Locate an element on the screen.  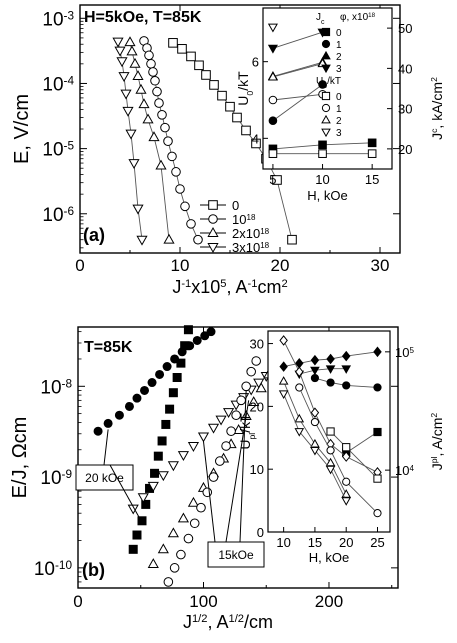
inset-y2-axis-label: Jpl, A/cm2 is located at coordinates (437, 442).